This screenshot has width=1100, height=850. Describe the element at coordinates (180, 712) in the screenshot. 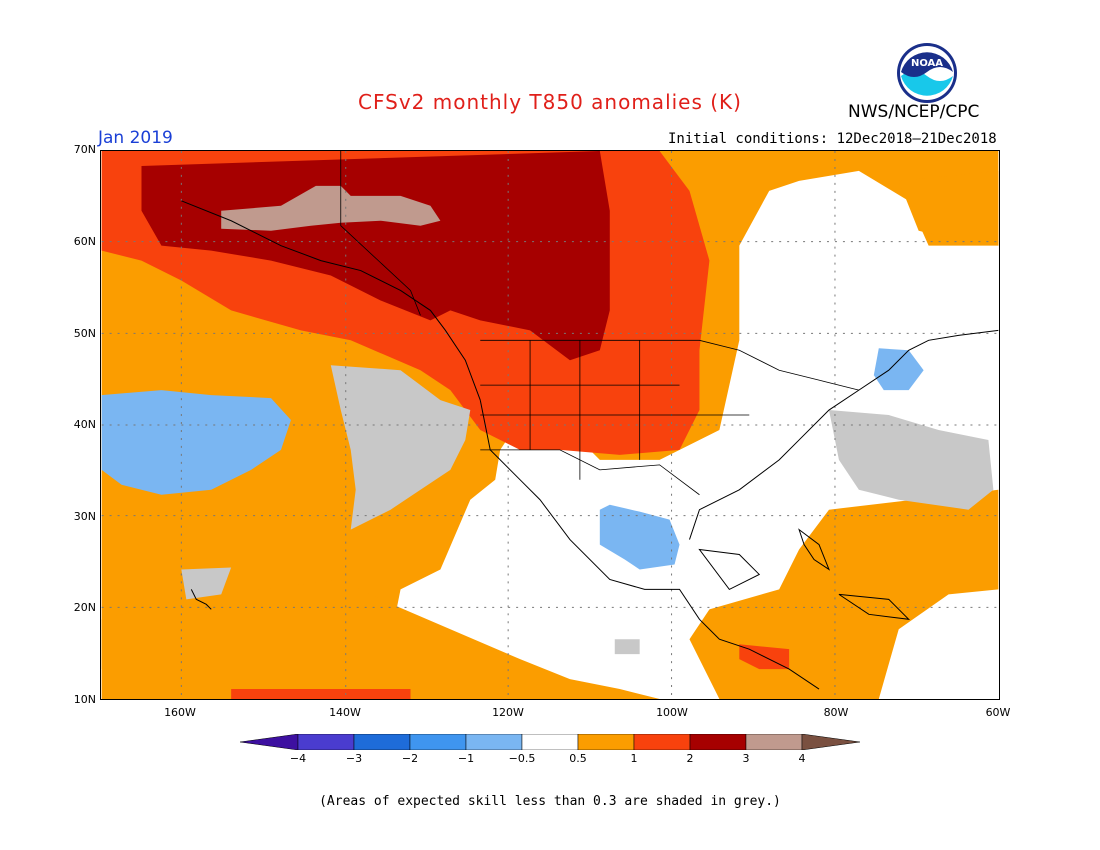

I see `lon-label: 160W` at that location.